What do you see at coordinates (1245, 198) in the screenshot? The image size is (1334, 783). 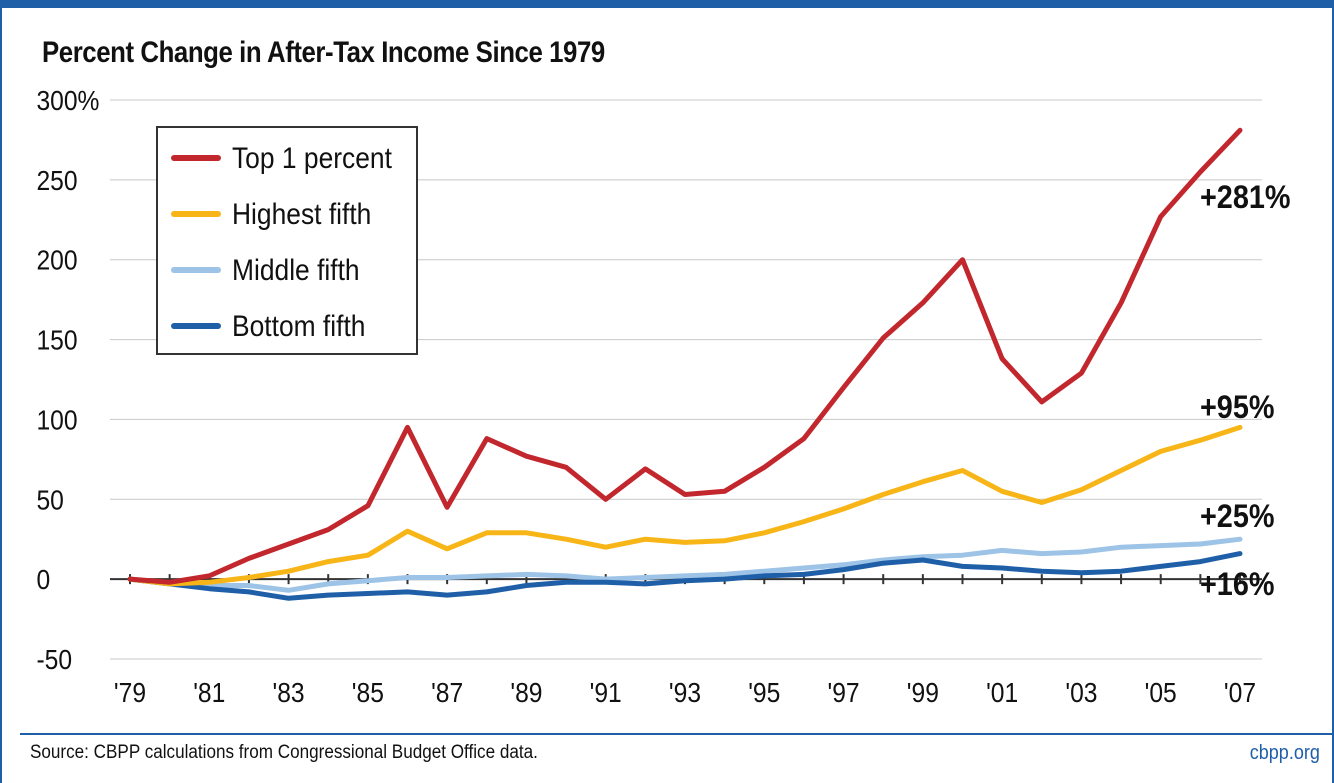 I see `end-label: +281%` at bounding box center [1245, 198].